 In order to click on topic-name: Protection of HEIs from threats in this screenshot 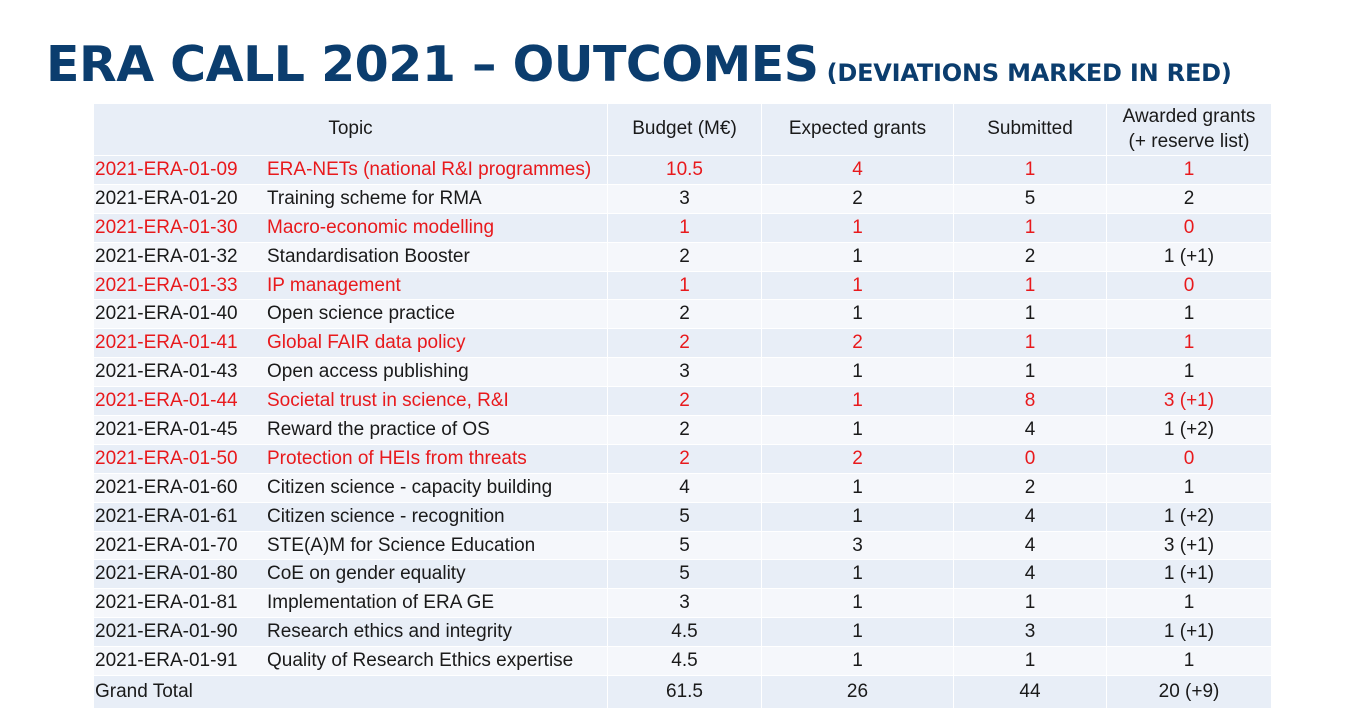, I will do `click(397, 458)`.